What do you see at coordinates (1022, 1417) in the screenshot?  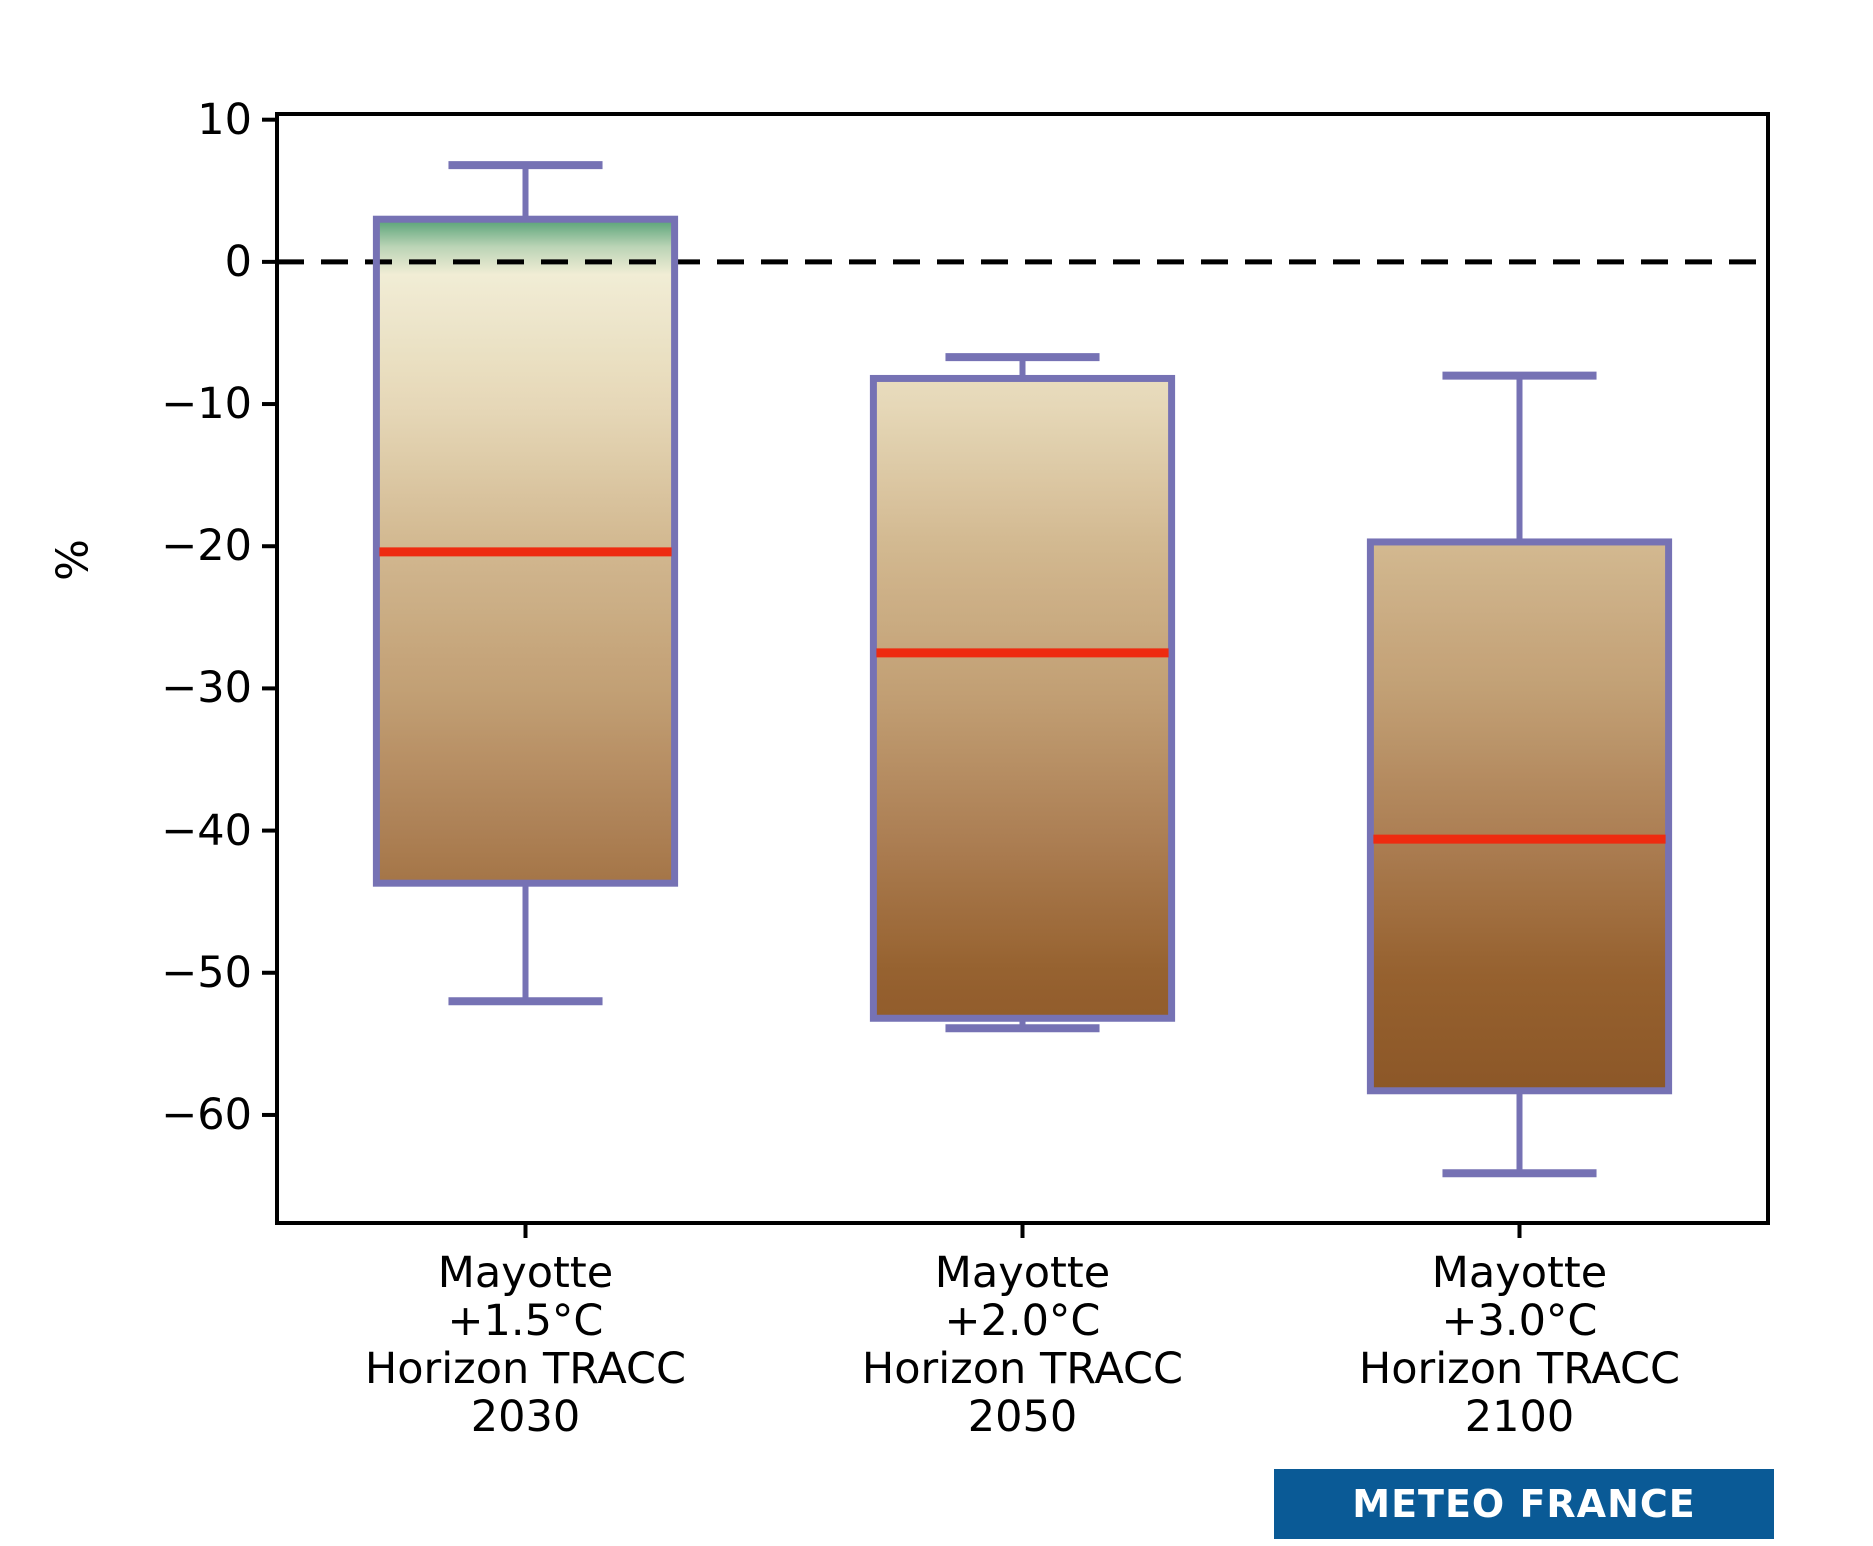 I see `x-category-label-line: 2050` at bounding box center [1022, 1417].